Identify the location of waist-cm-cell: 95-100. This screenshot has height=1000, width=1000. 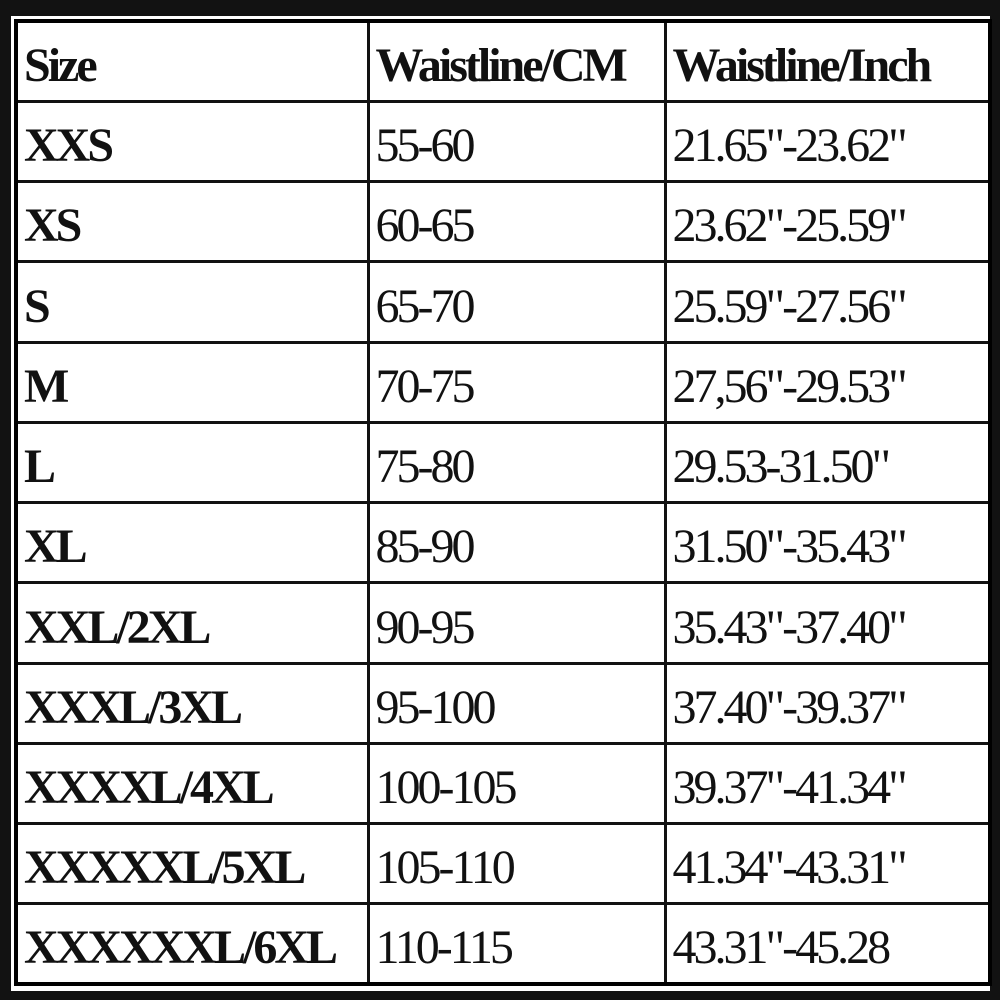
(516, 703).